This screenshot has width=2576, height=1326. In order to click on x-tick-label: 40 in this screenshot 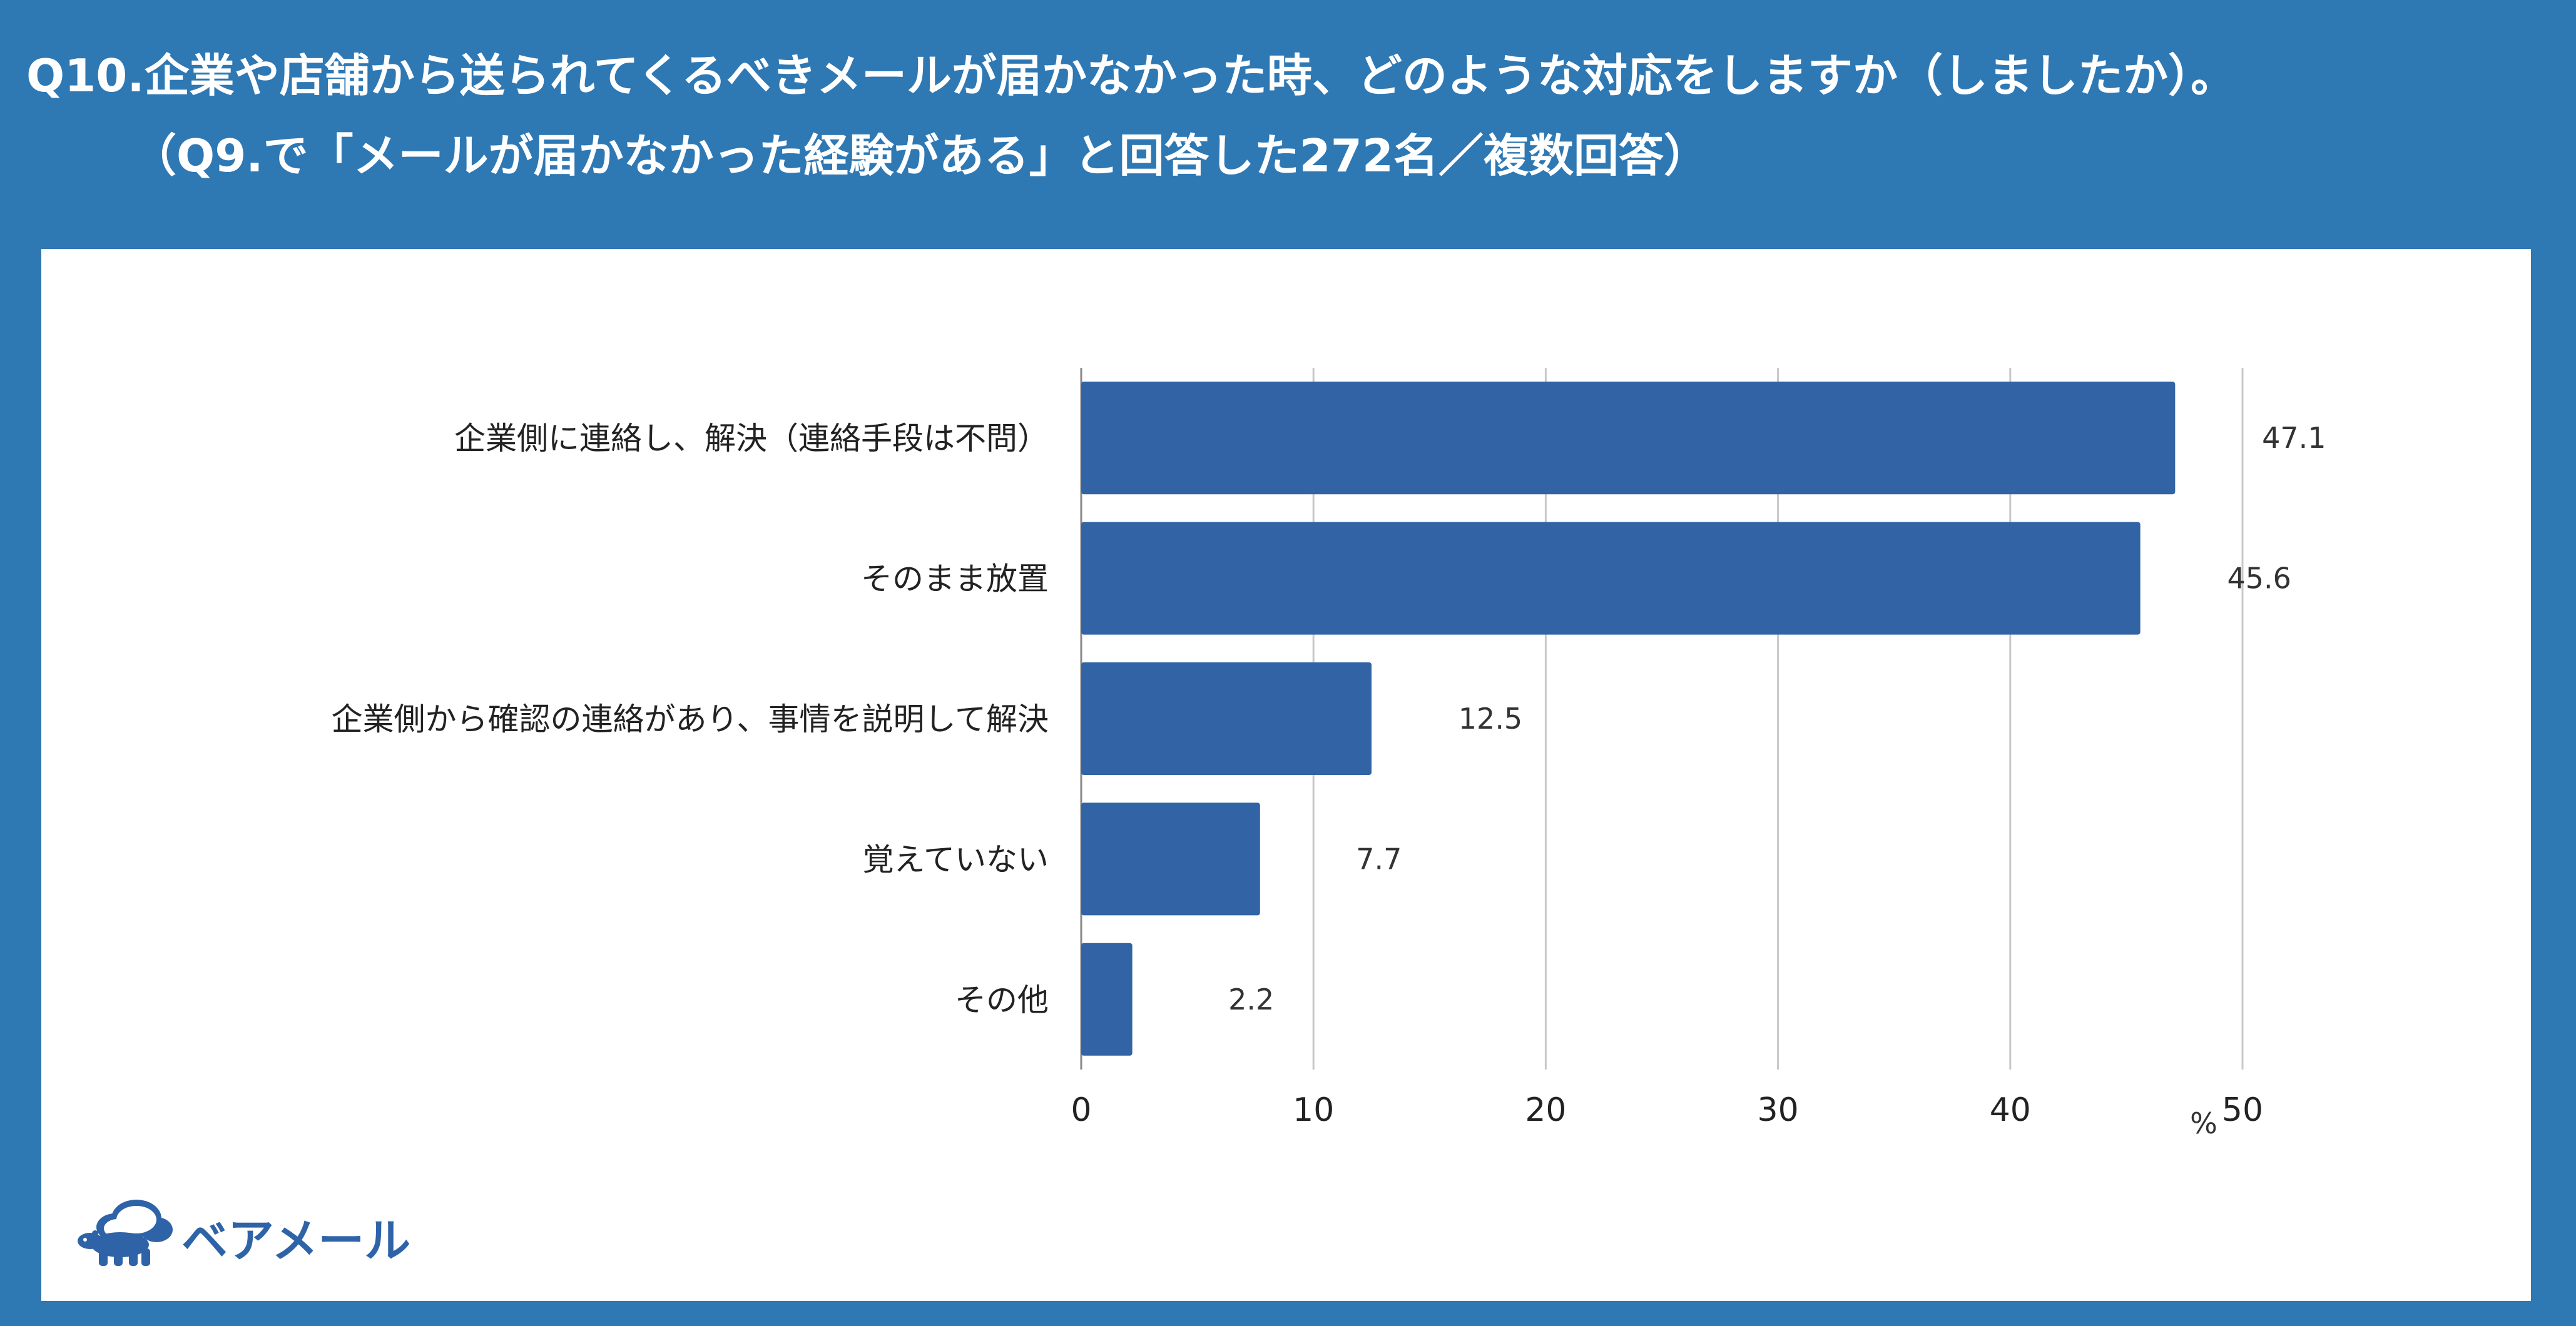, I will do `click(2010, 1110)`.